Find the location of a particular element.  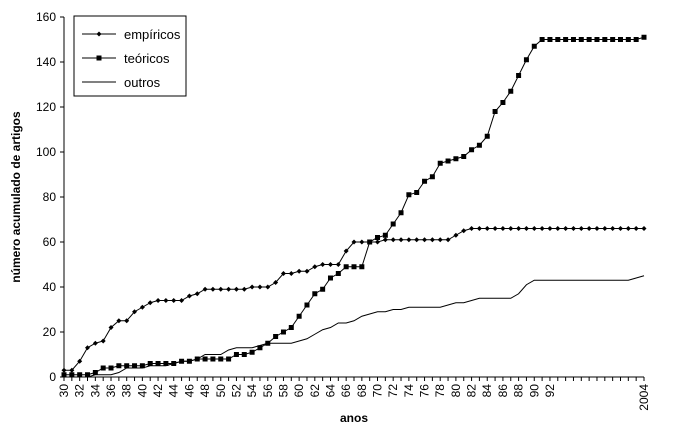

x-tick-label: 68 is located at coordinates (362, 391).